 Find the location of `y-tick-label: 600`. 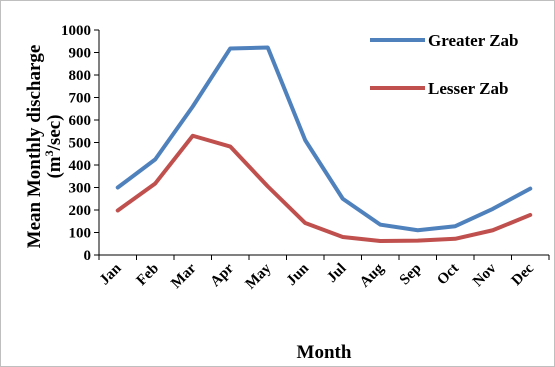

y-tick-label: 600 is located at coordinates (80, 121).